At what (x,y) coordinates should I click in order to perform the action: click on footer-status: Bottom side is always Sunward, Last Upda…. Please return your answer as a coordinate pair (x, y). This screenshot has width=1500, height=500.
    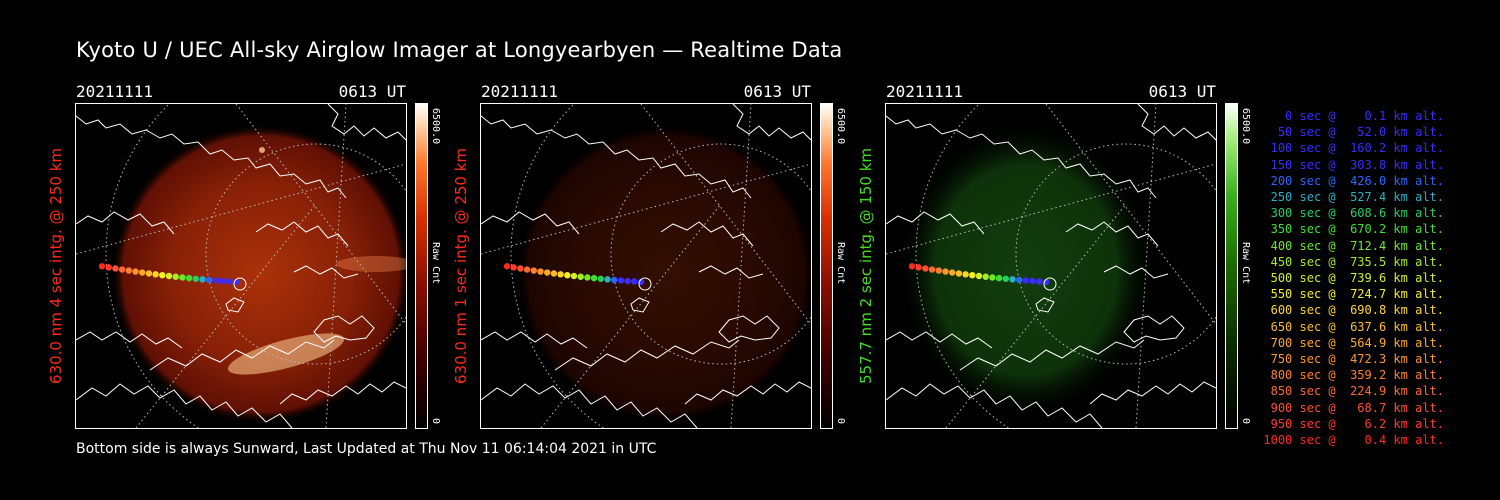
    Looking at the image, I should click on (366, 449).